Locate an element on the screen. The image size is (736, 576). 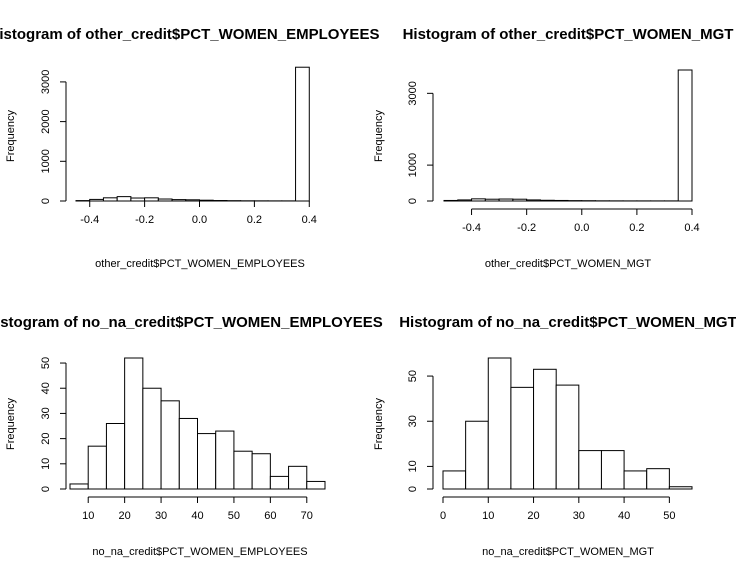
y-tick-label: 40 is located at coordinates (46, 388).